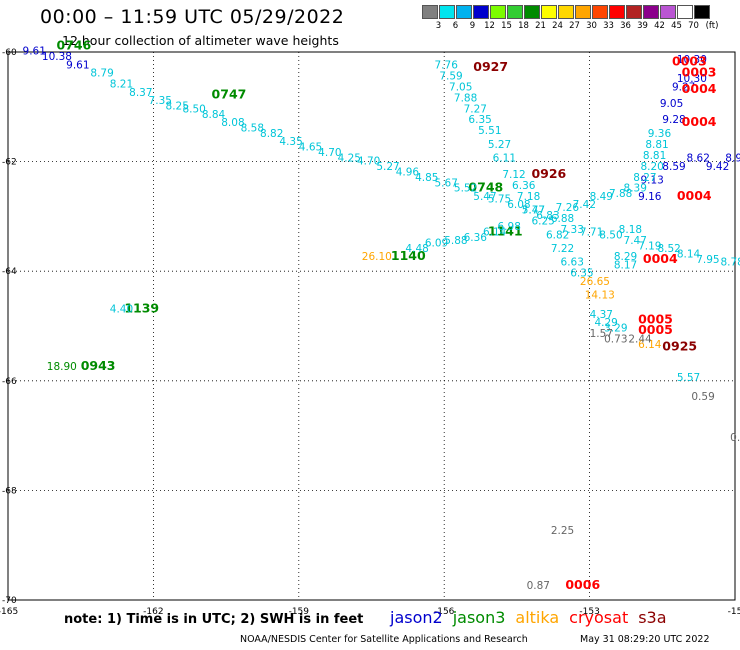  I want to click on wave-height-value: 8.79, so click(101, 74).